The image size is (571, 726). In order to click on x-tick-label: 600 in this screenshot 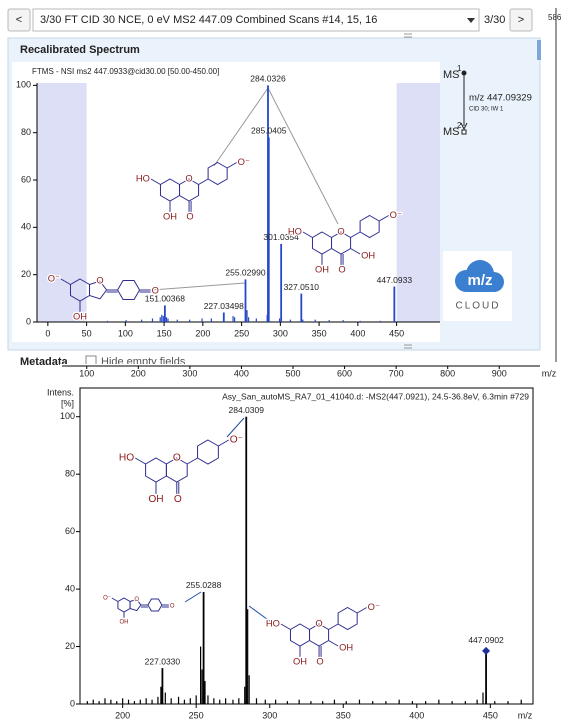, I will do `click(344, 373)`.